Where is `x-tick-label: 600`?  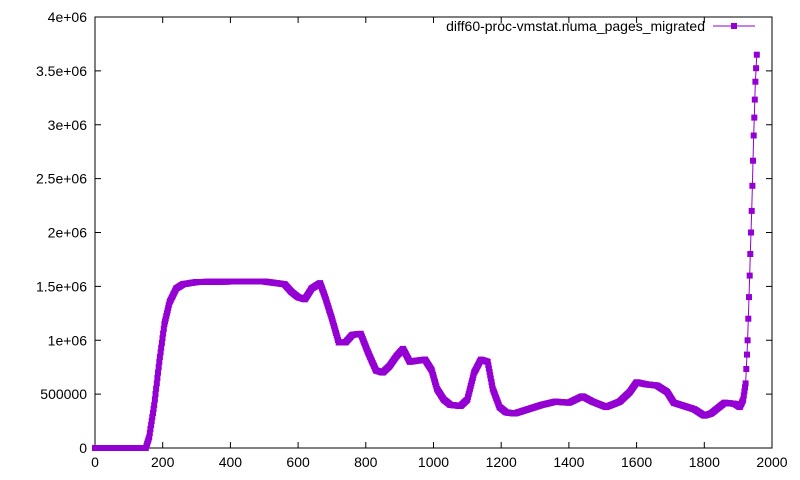
x-tick-label: 600 is located at coordinates (298, 462).